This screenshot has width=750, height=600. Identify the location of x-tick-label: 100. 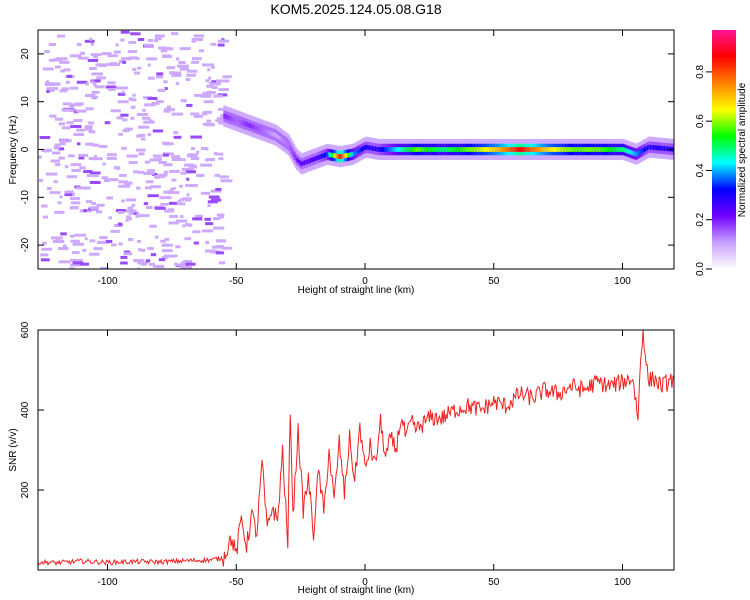
(622, 281).